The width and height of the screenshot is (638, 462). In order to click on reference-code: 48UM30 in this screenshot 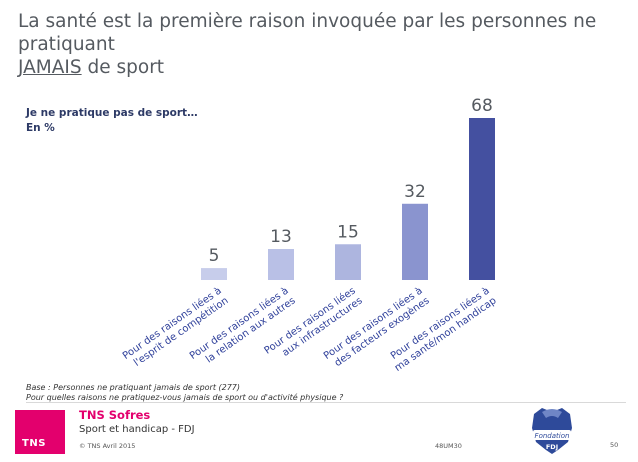, I will do `click(448, 446)`.